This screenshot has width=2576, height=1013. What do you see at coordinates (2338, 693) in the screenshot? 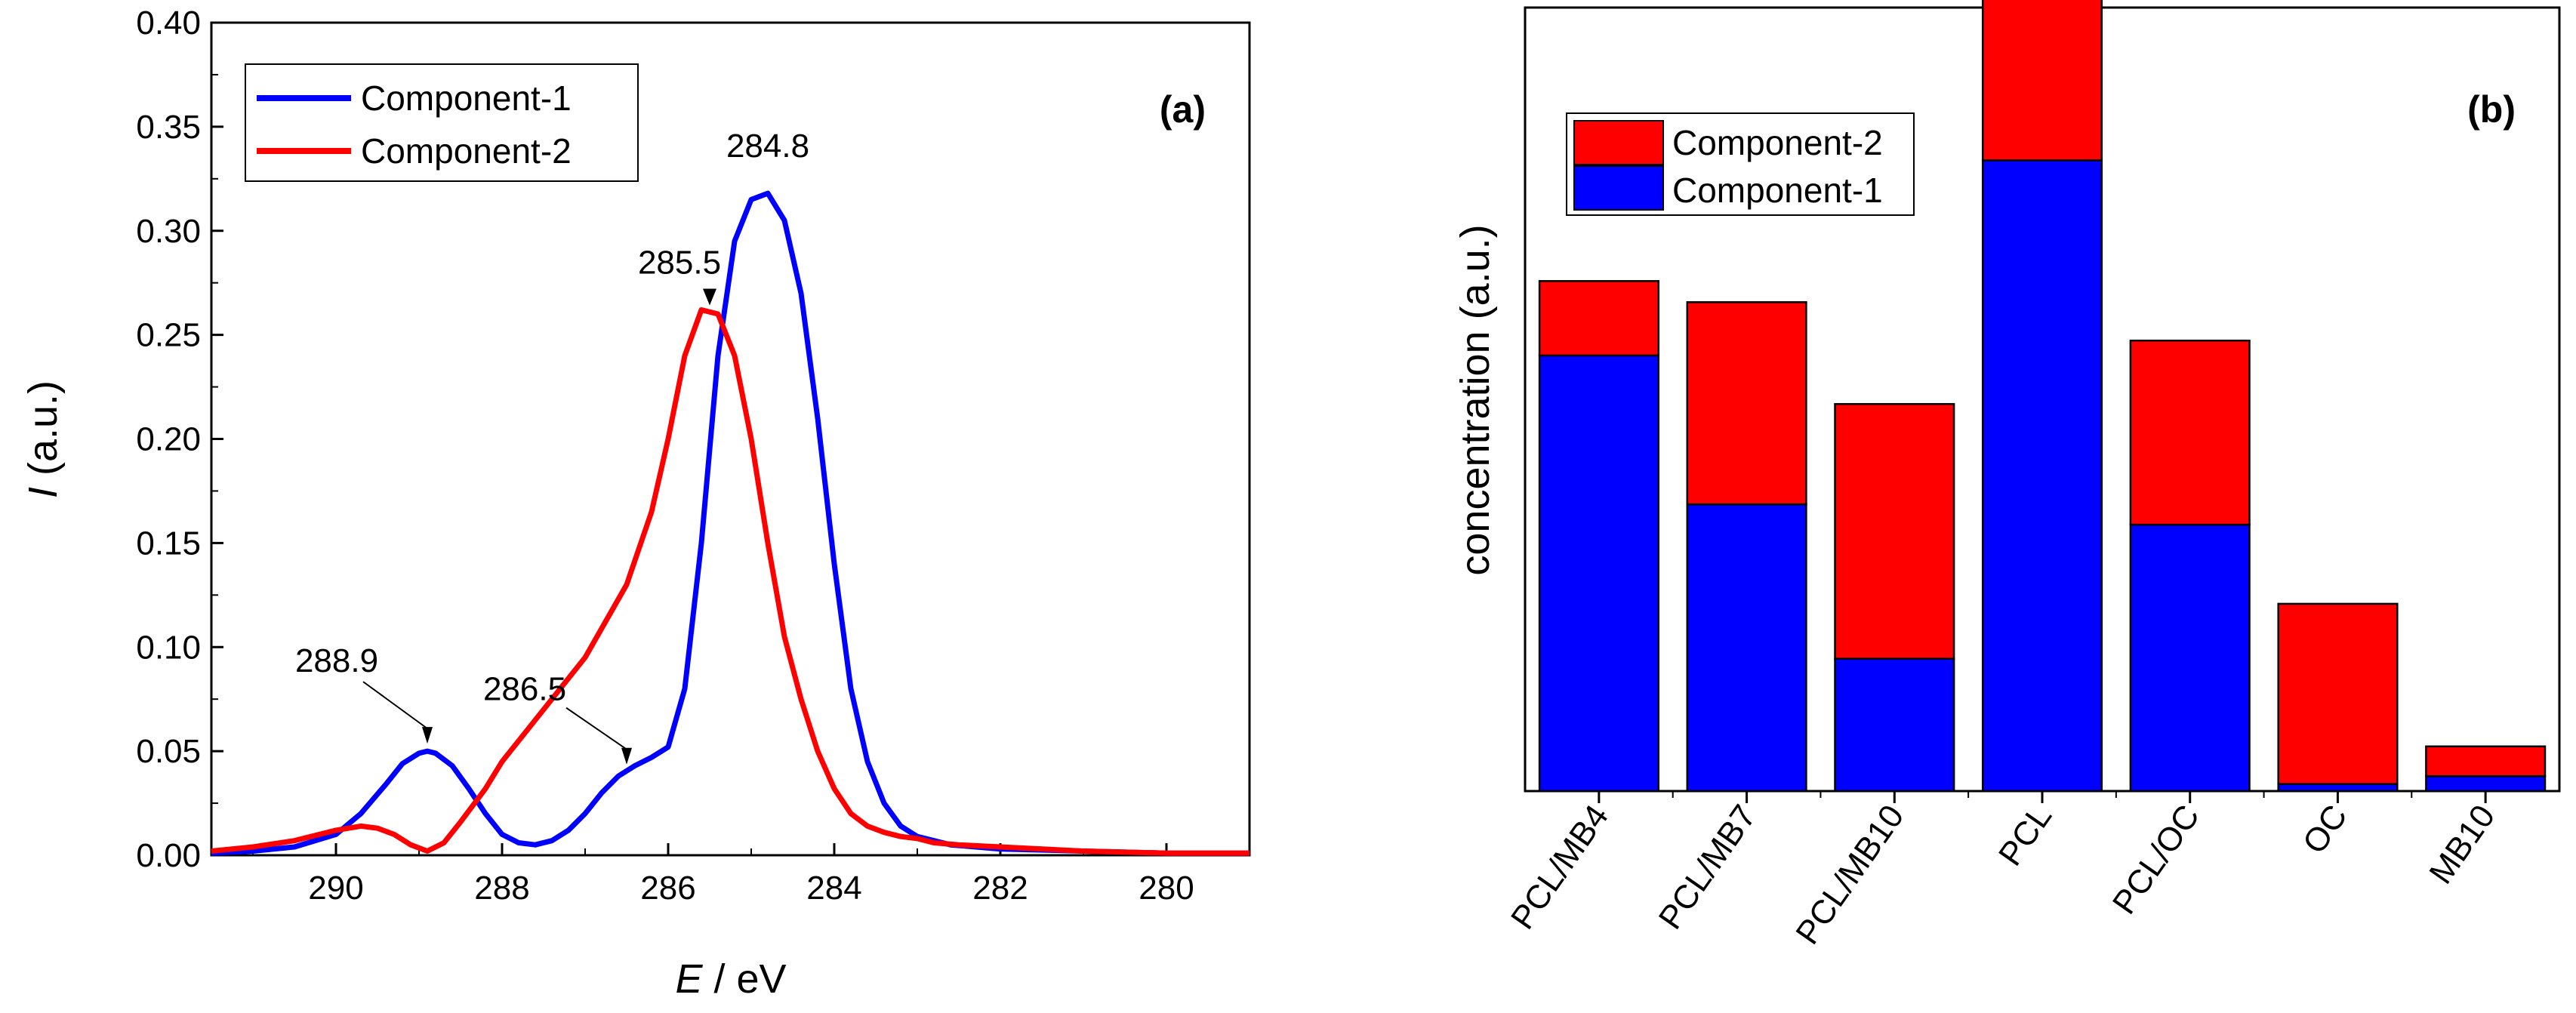
I see `bar-component-2-oc` at bounding box center [2338, 693].